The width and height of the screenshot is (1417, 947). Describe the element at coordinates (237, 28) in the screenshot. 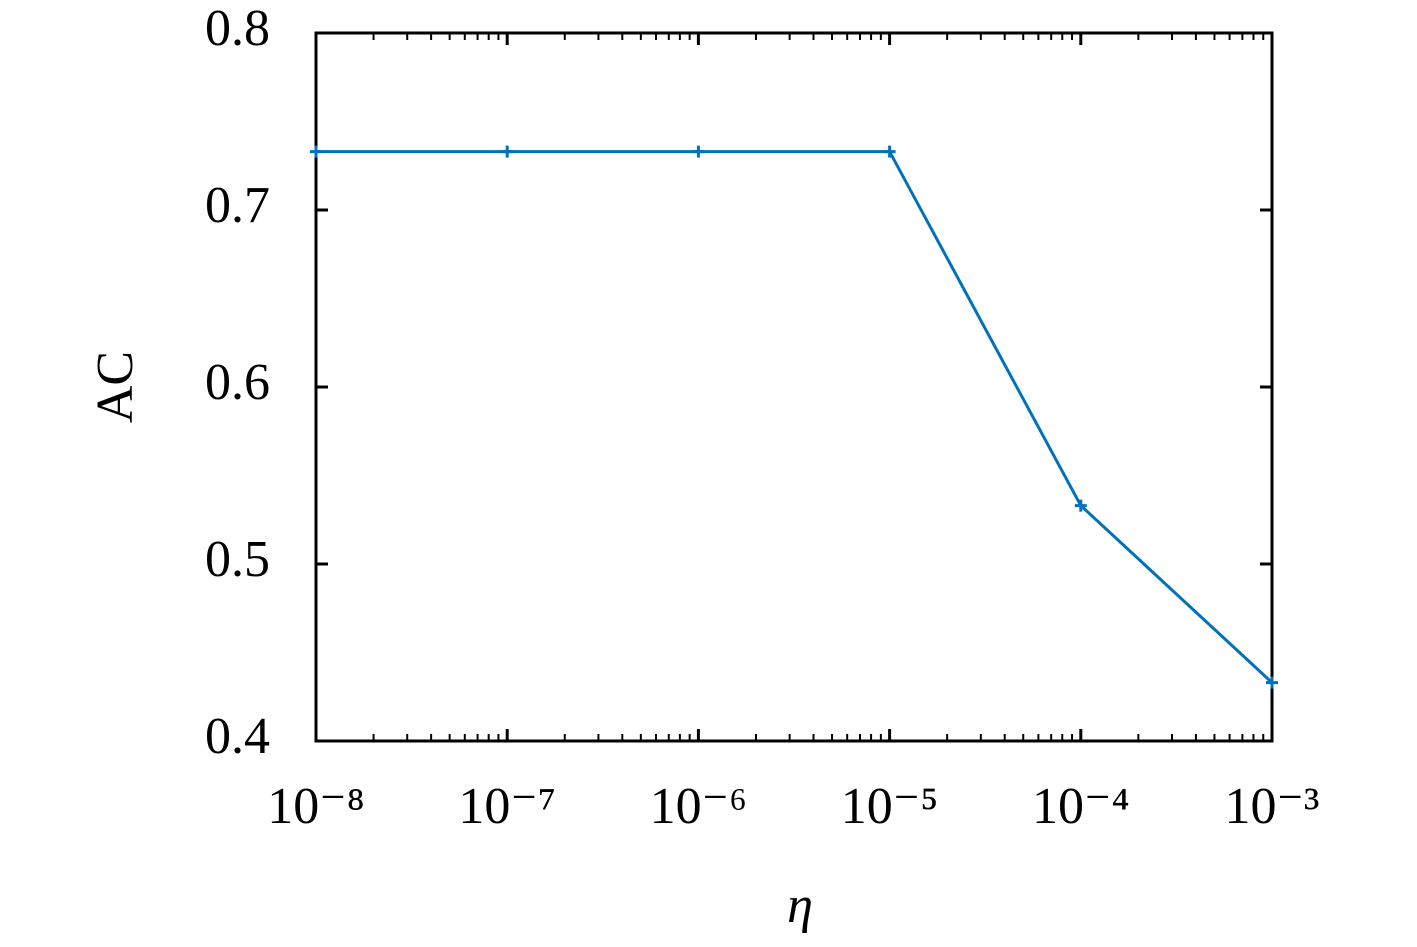

I see `y-tick-label: 0.8` at that location.